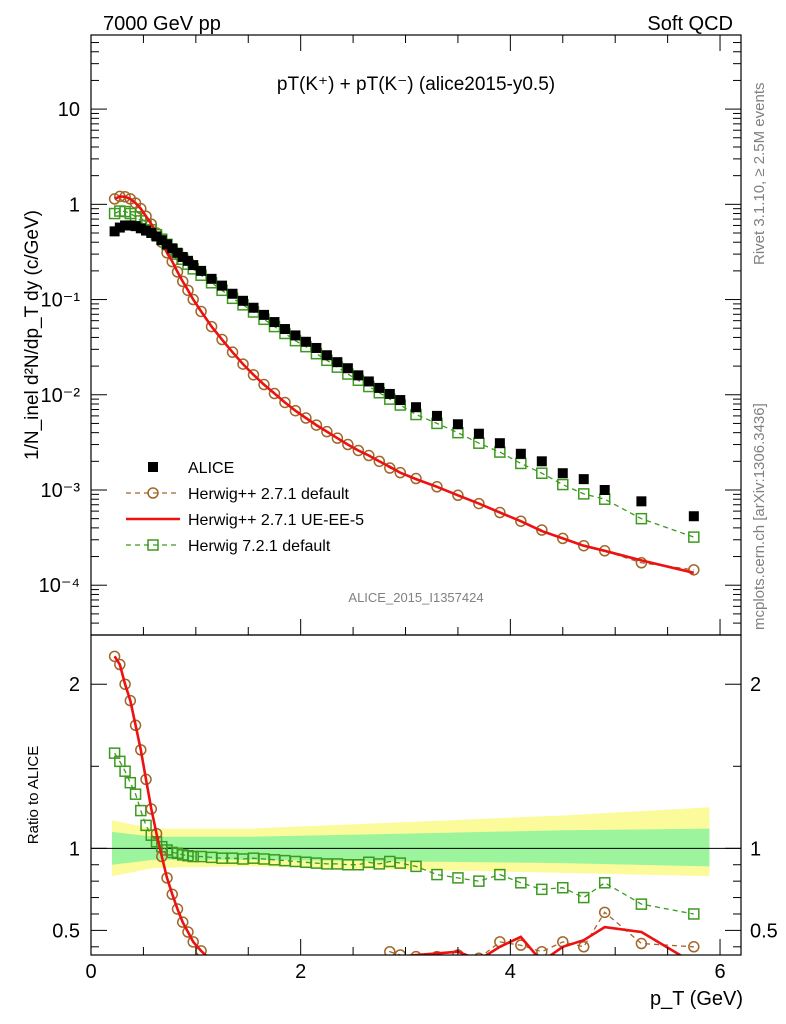 Image resolution: width=786 pixels, height=1024 pixels. I want to click on legend-label-herwig-2-7-1-ue-ee-5: Herwig++ 2.7.1 UE-EE-5, so click(276, 520).